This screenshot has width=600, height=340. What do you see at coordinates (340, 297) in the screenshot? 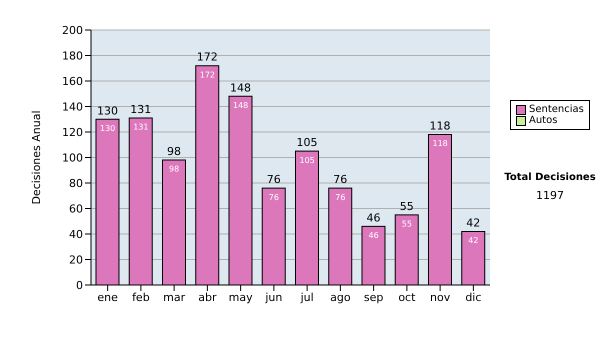
I see `x-tick-label: ago` at bounding box center [340, 297].